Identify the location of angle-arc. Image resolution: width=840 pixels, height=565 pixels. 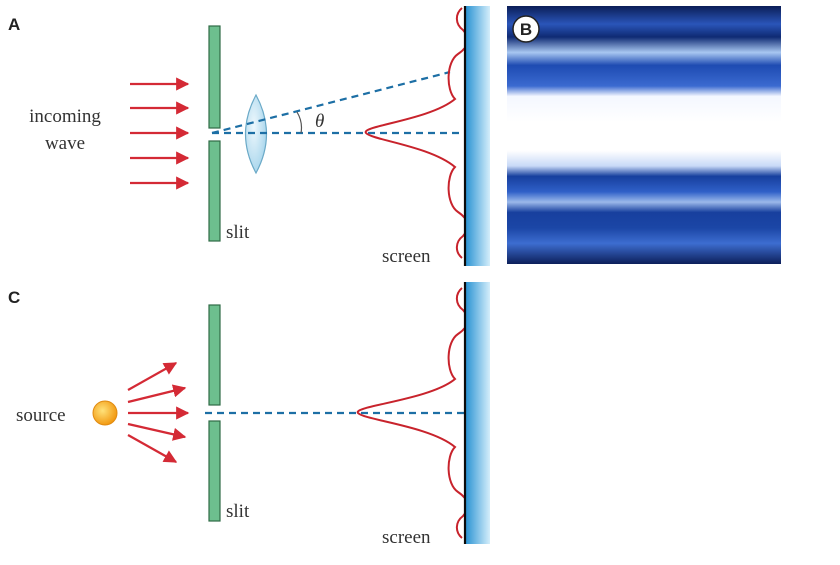
(299, 122).